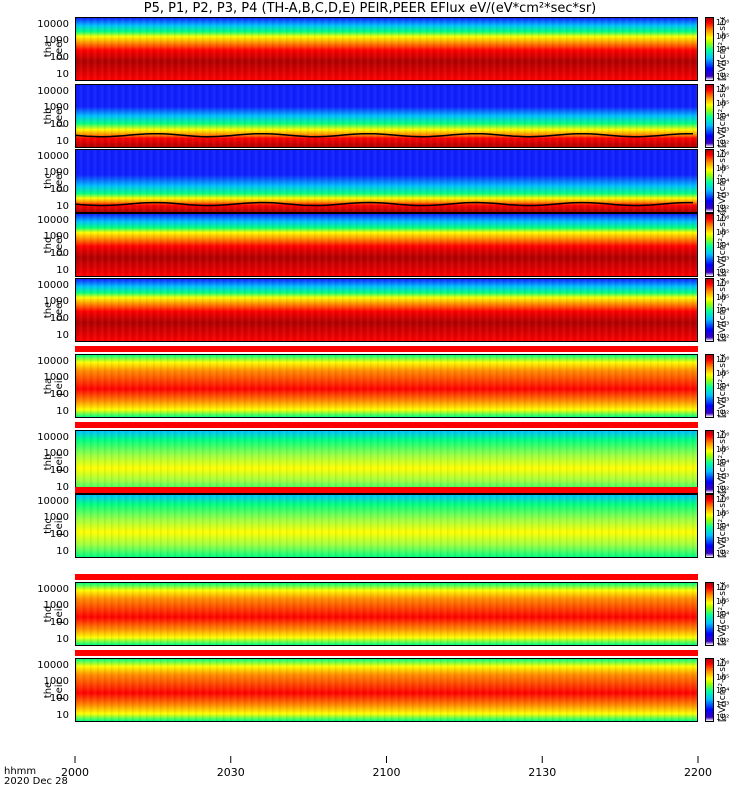 The width and height of the screenshot is (750, 800). I want to click on heatmap-panel-thb-peir, so click(386, 462).